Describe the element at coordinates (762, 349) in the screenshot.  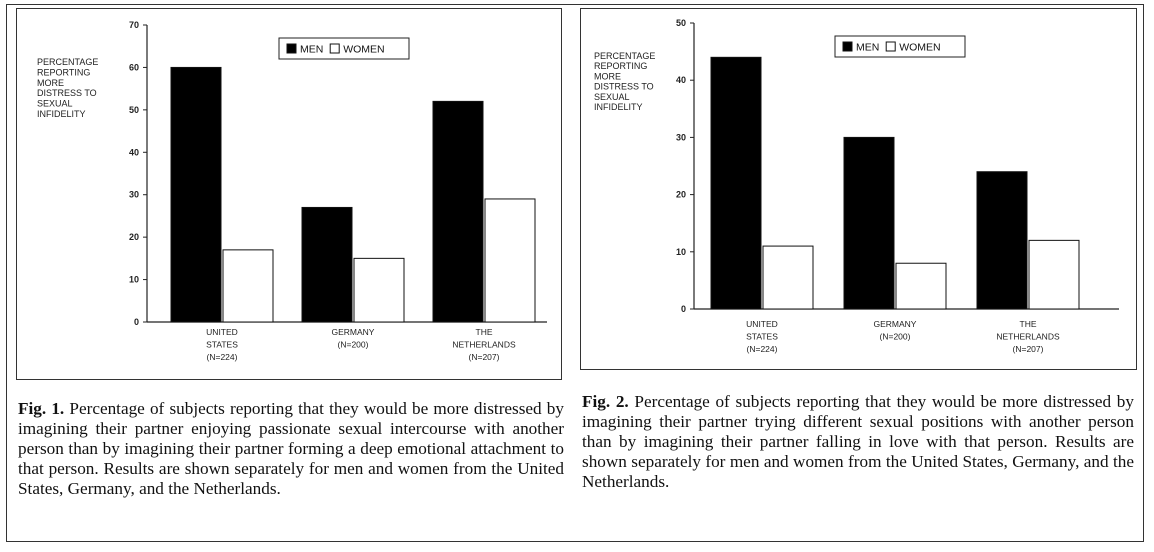
I see `fig2-category-label: (N=224)` at that location.